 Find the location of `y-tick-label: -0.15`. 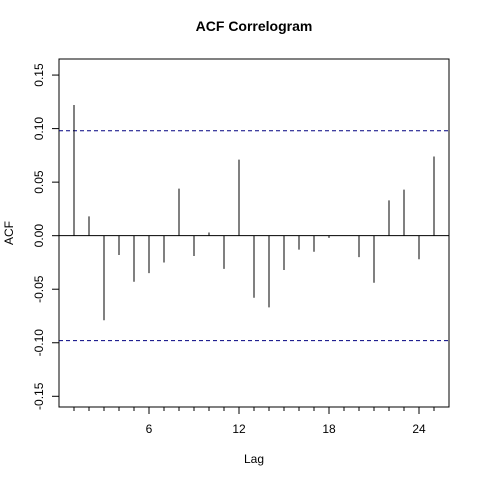

y-tick-label: -0.15 is located at coordinates (39, 396).